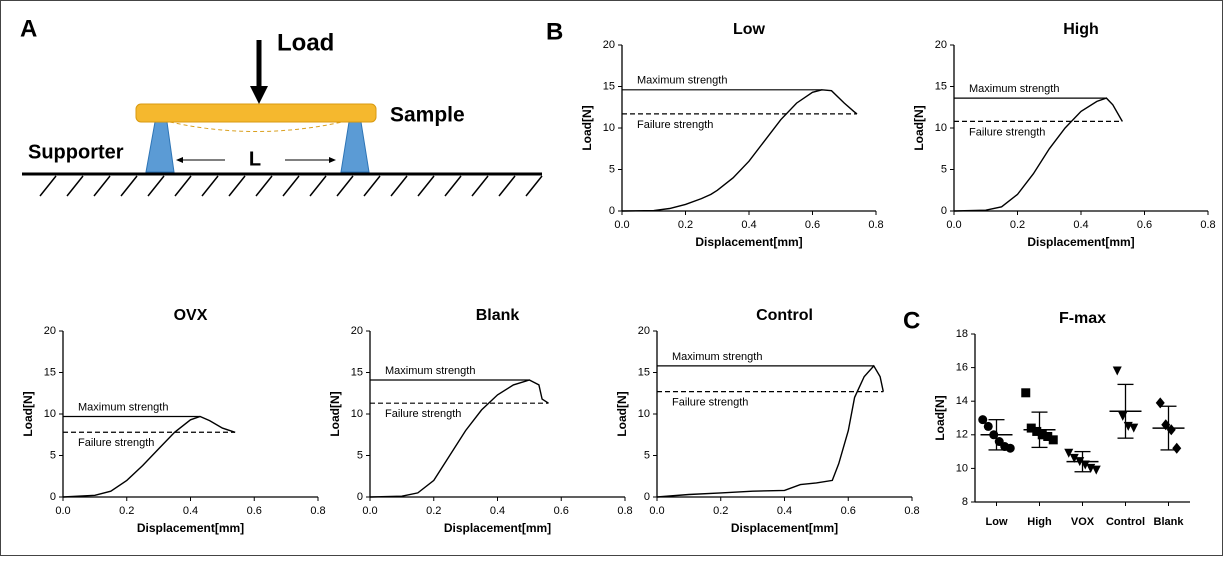 The height and width of the screenshot is (561, 1223). What do you see at coordinates (962, 435) in the screenshot?
I see `y-tick-label: 12` at bounding box center [962, 435].